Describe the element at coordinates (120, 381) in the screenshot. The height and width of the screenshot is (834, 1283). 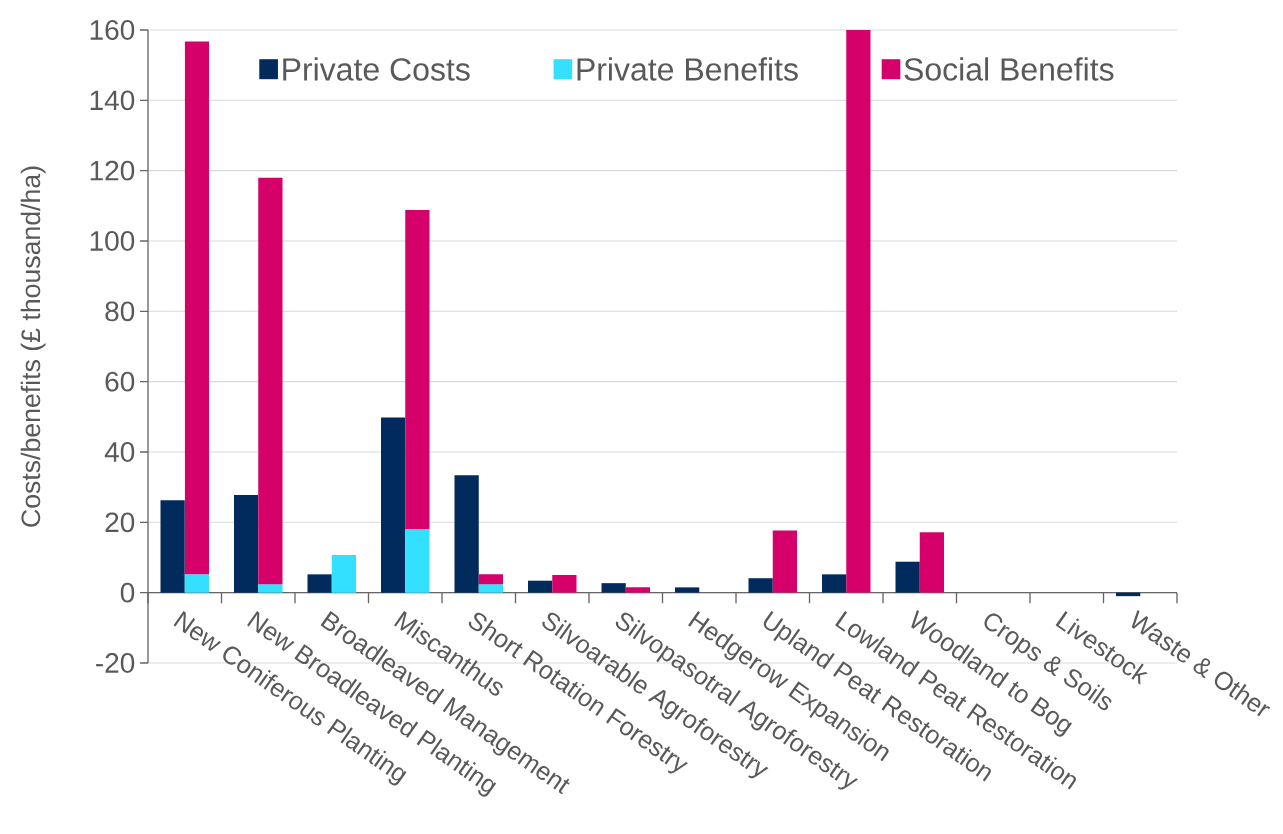
I see `y-tick-label: 60` at that location.